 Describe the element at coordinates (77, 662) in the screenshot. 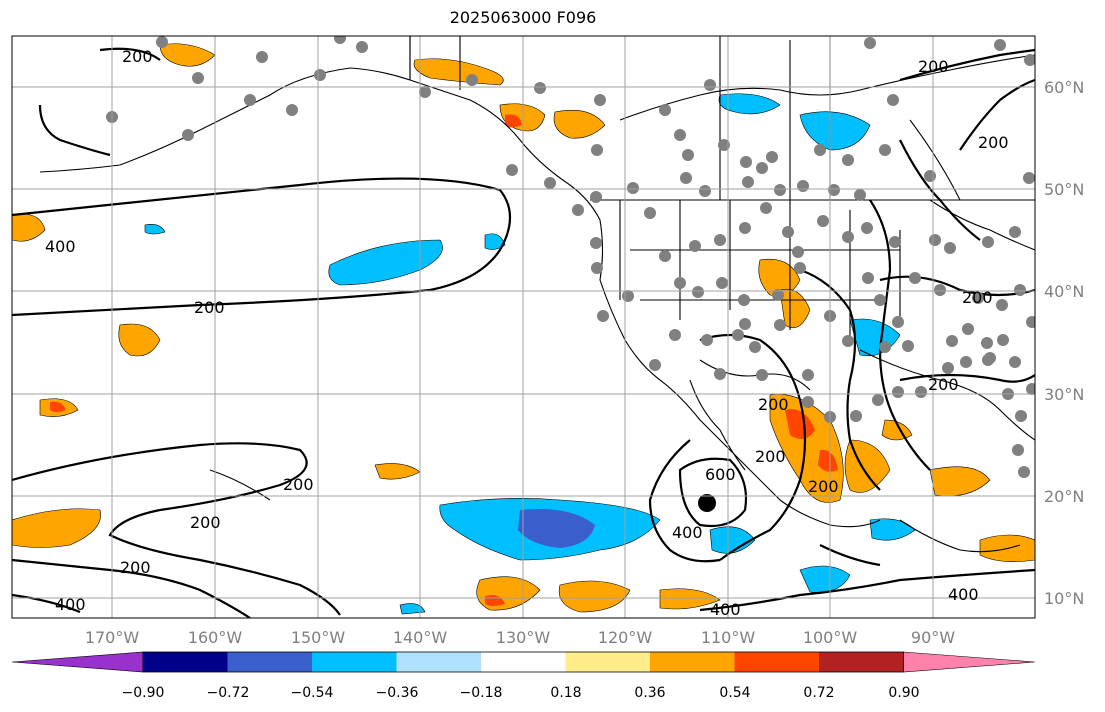

I see `colorbar-extension-low` at that location.